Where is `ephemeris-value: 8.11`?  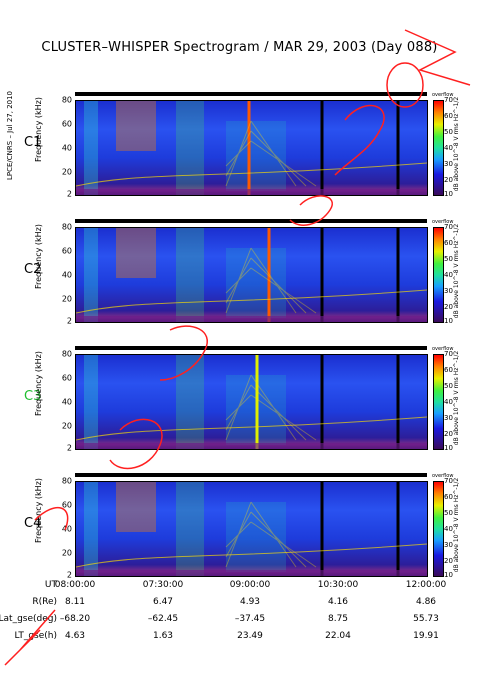
ephemeris-value: 8.11 is located at coordinates (75, 602).